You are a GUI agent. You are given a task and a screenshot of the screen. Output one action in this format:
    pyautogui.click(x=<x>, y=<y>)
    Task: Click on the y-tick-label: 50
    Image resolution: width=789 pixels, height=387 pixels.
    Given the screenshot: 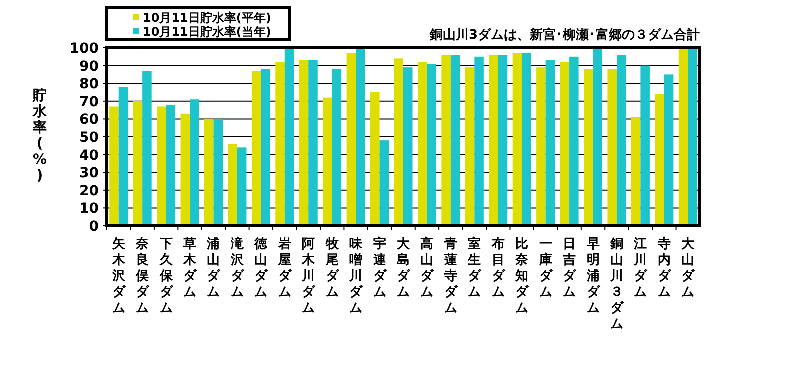 What is the action you would take?
    pyautogui.click(x=90, y=138)
    